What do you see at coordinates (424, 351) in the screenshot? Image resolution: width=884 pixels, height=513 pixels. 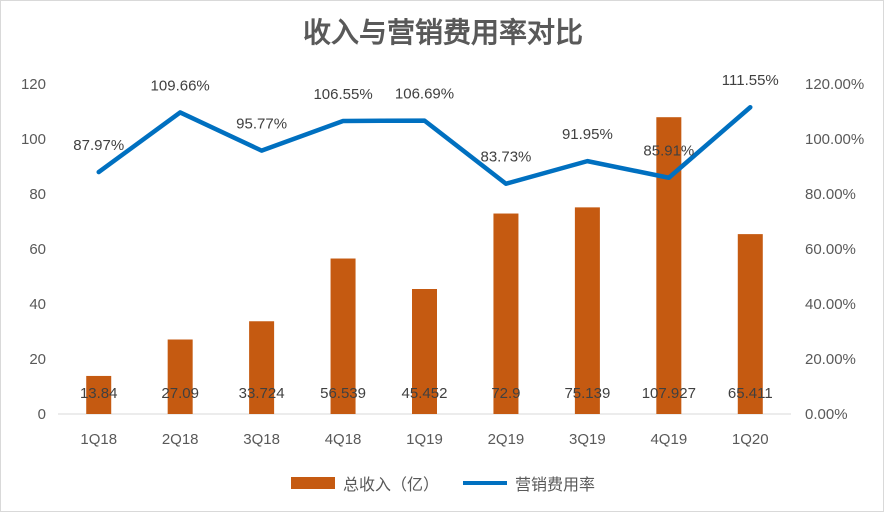 I see `bar-1Q19` at bounding box center [424, 351].